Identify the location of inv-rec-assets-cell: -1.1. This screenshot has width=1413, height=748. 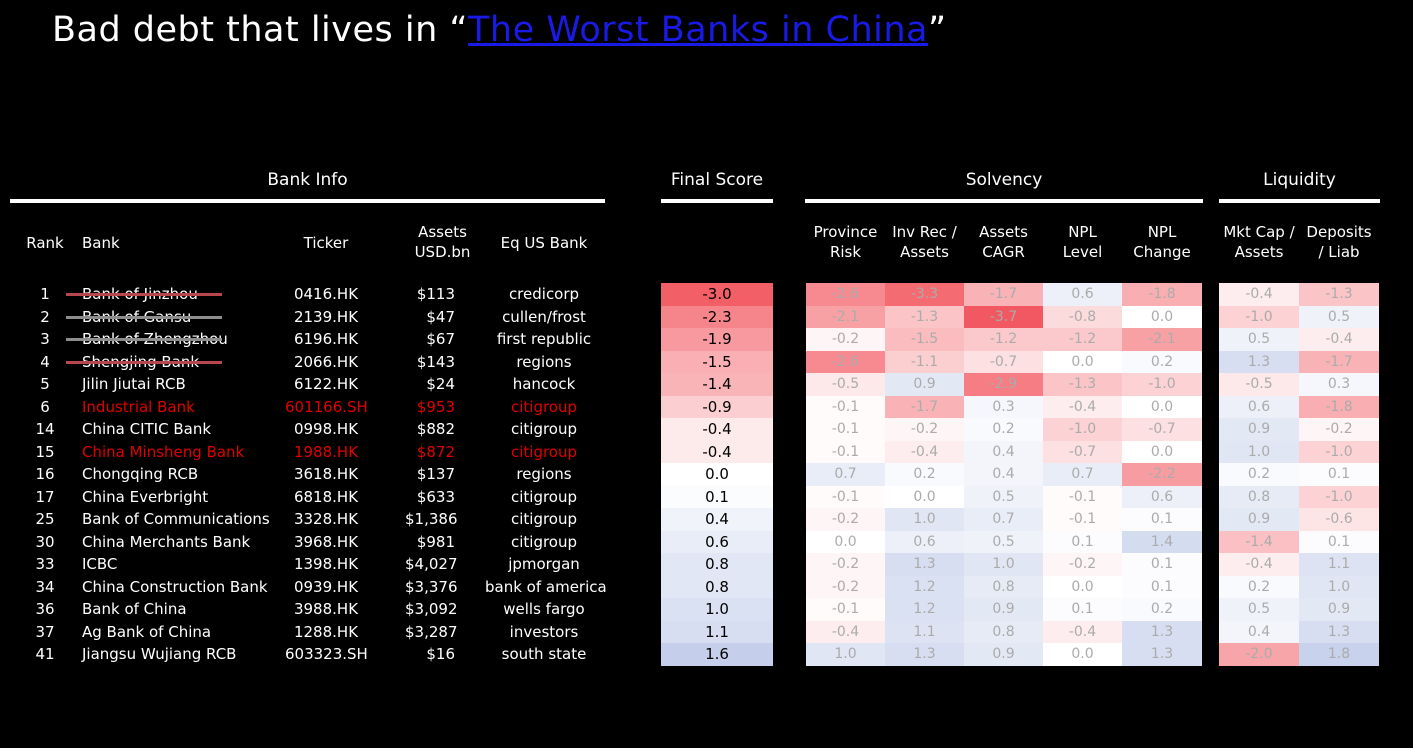
(924, 361).